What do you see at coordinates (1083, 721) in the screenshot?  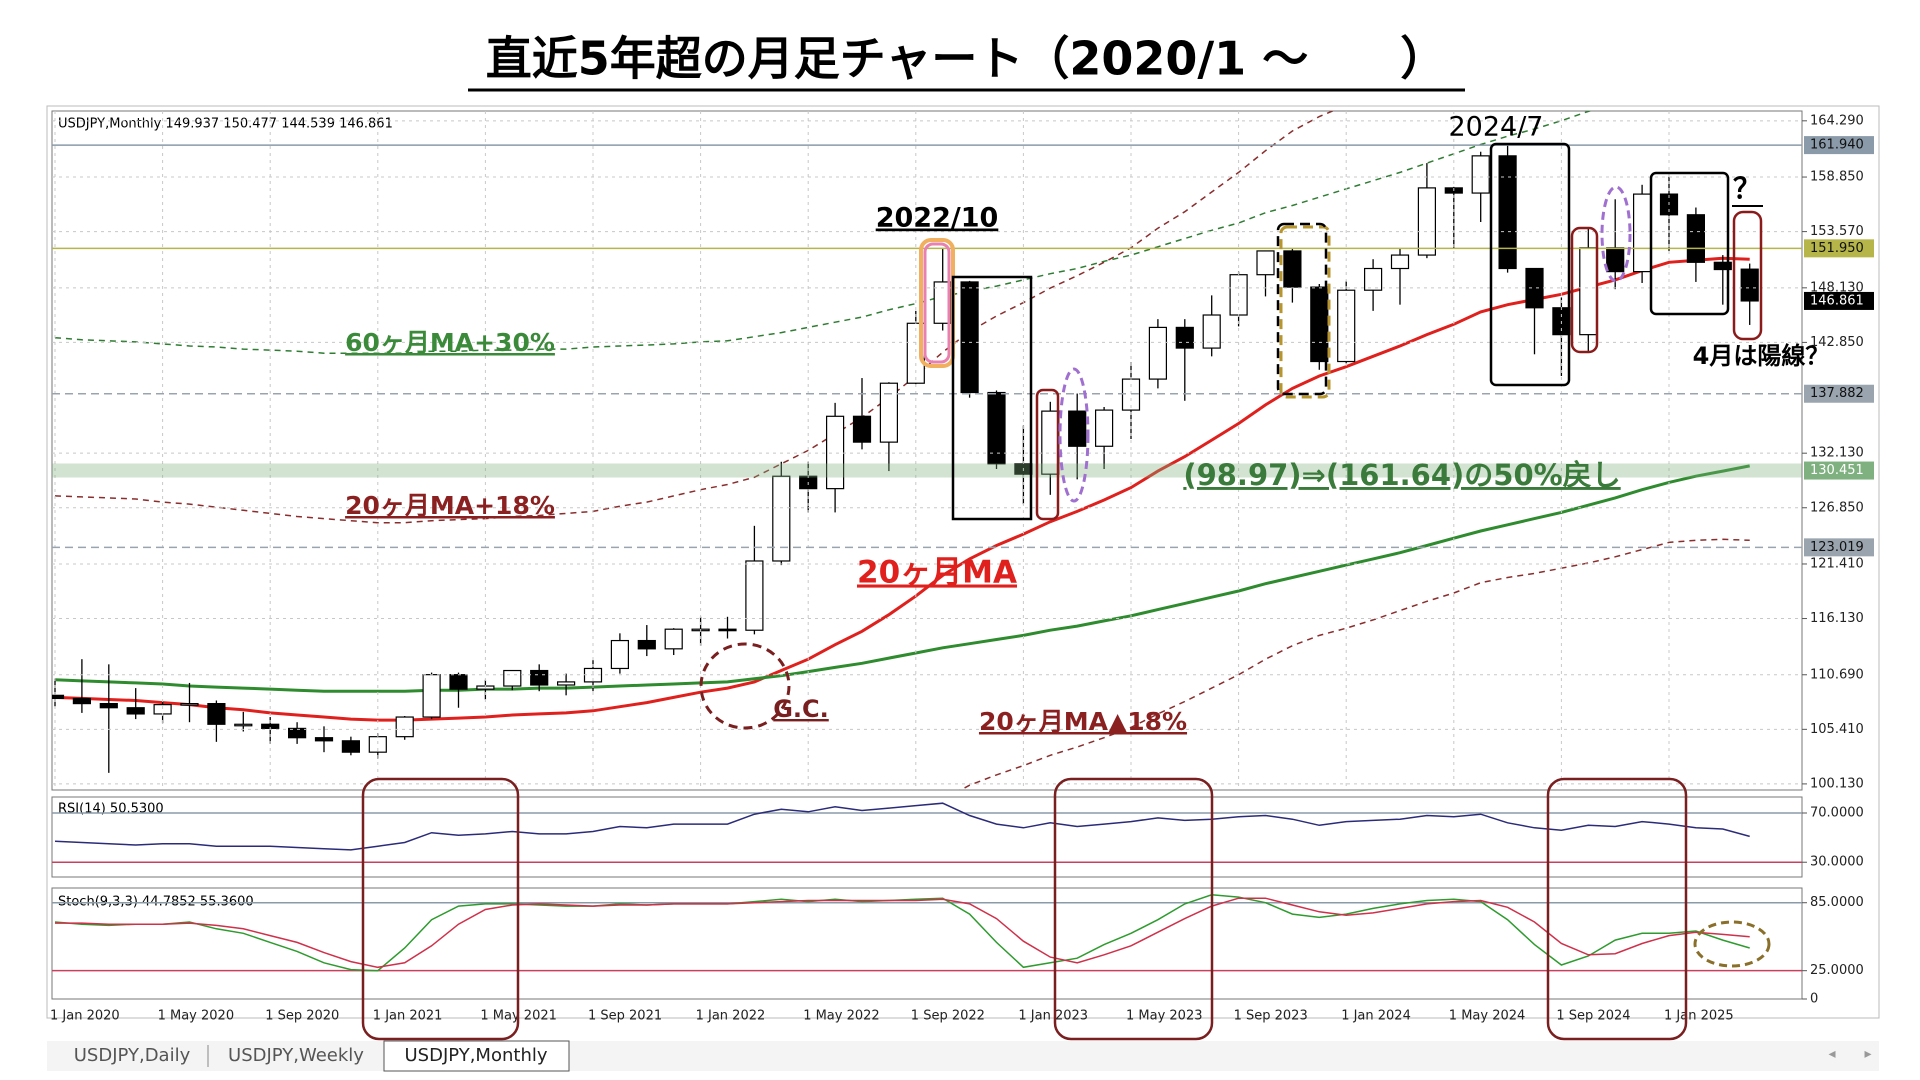 I see `annotation: 20ヶ月MA▲18%` at bounding box center [1083, 721].